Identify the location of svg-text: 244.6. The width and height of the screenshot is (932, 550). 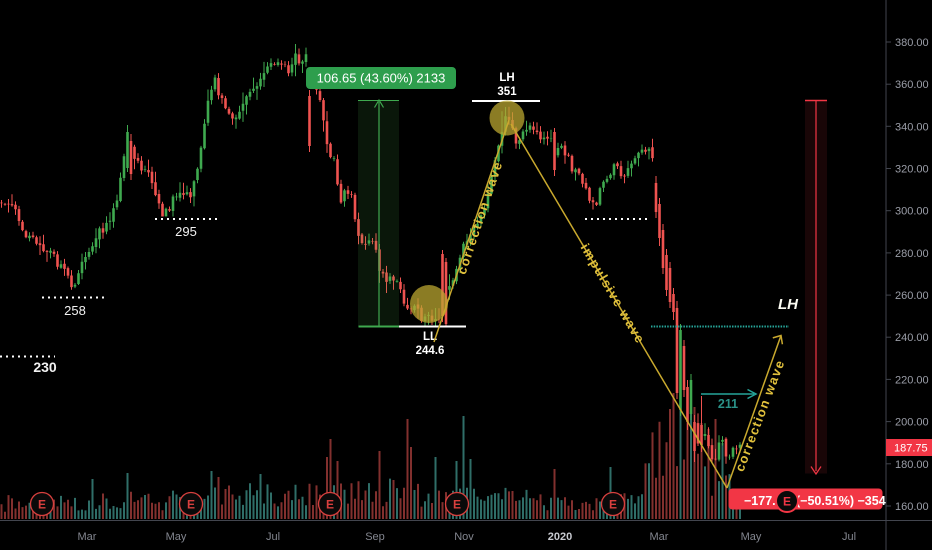
(430, 351).